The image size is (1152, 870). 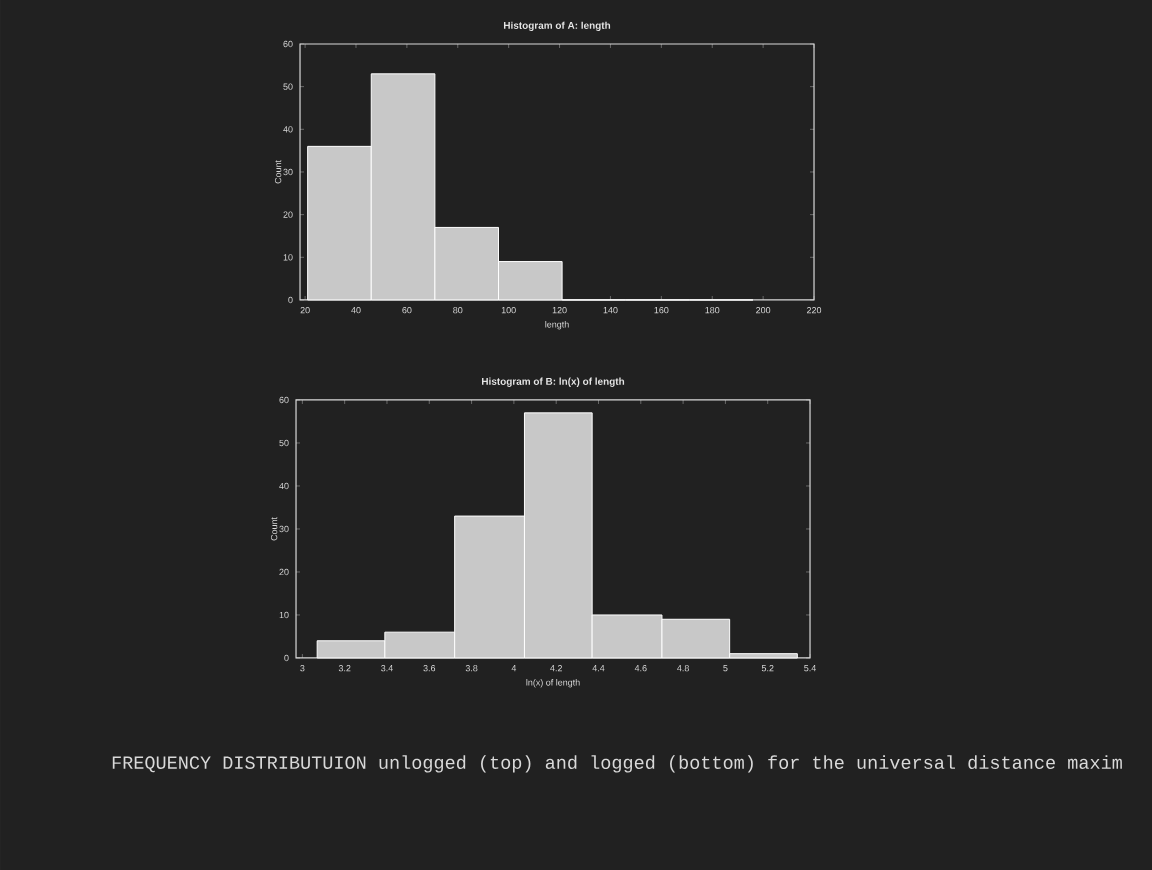 What do you see at coordinates (617, 764) in the screenshot?
I see `text: FREQUENCY DISTRIBUTUION unlogged (top) and logged (bottom) for the universal distance maxim` at bounding box center [617, 764].